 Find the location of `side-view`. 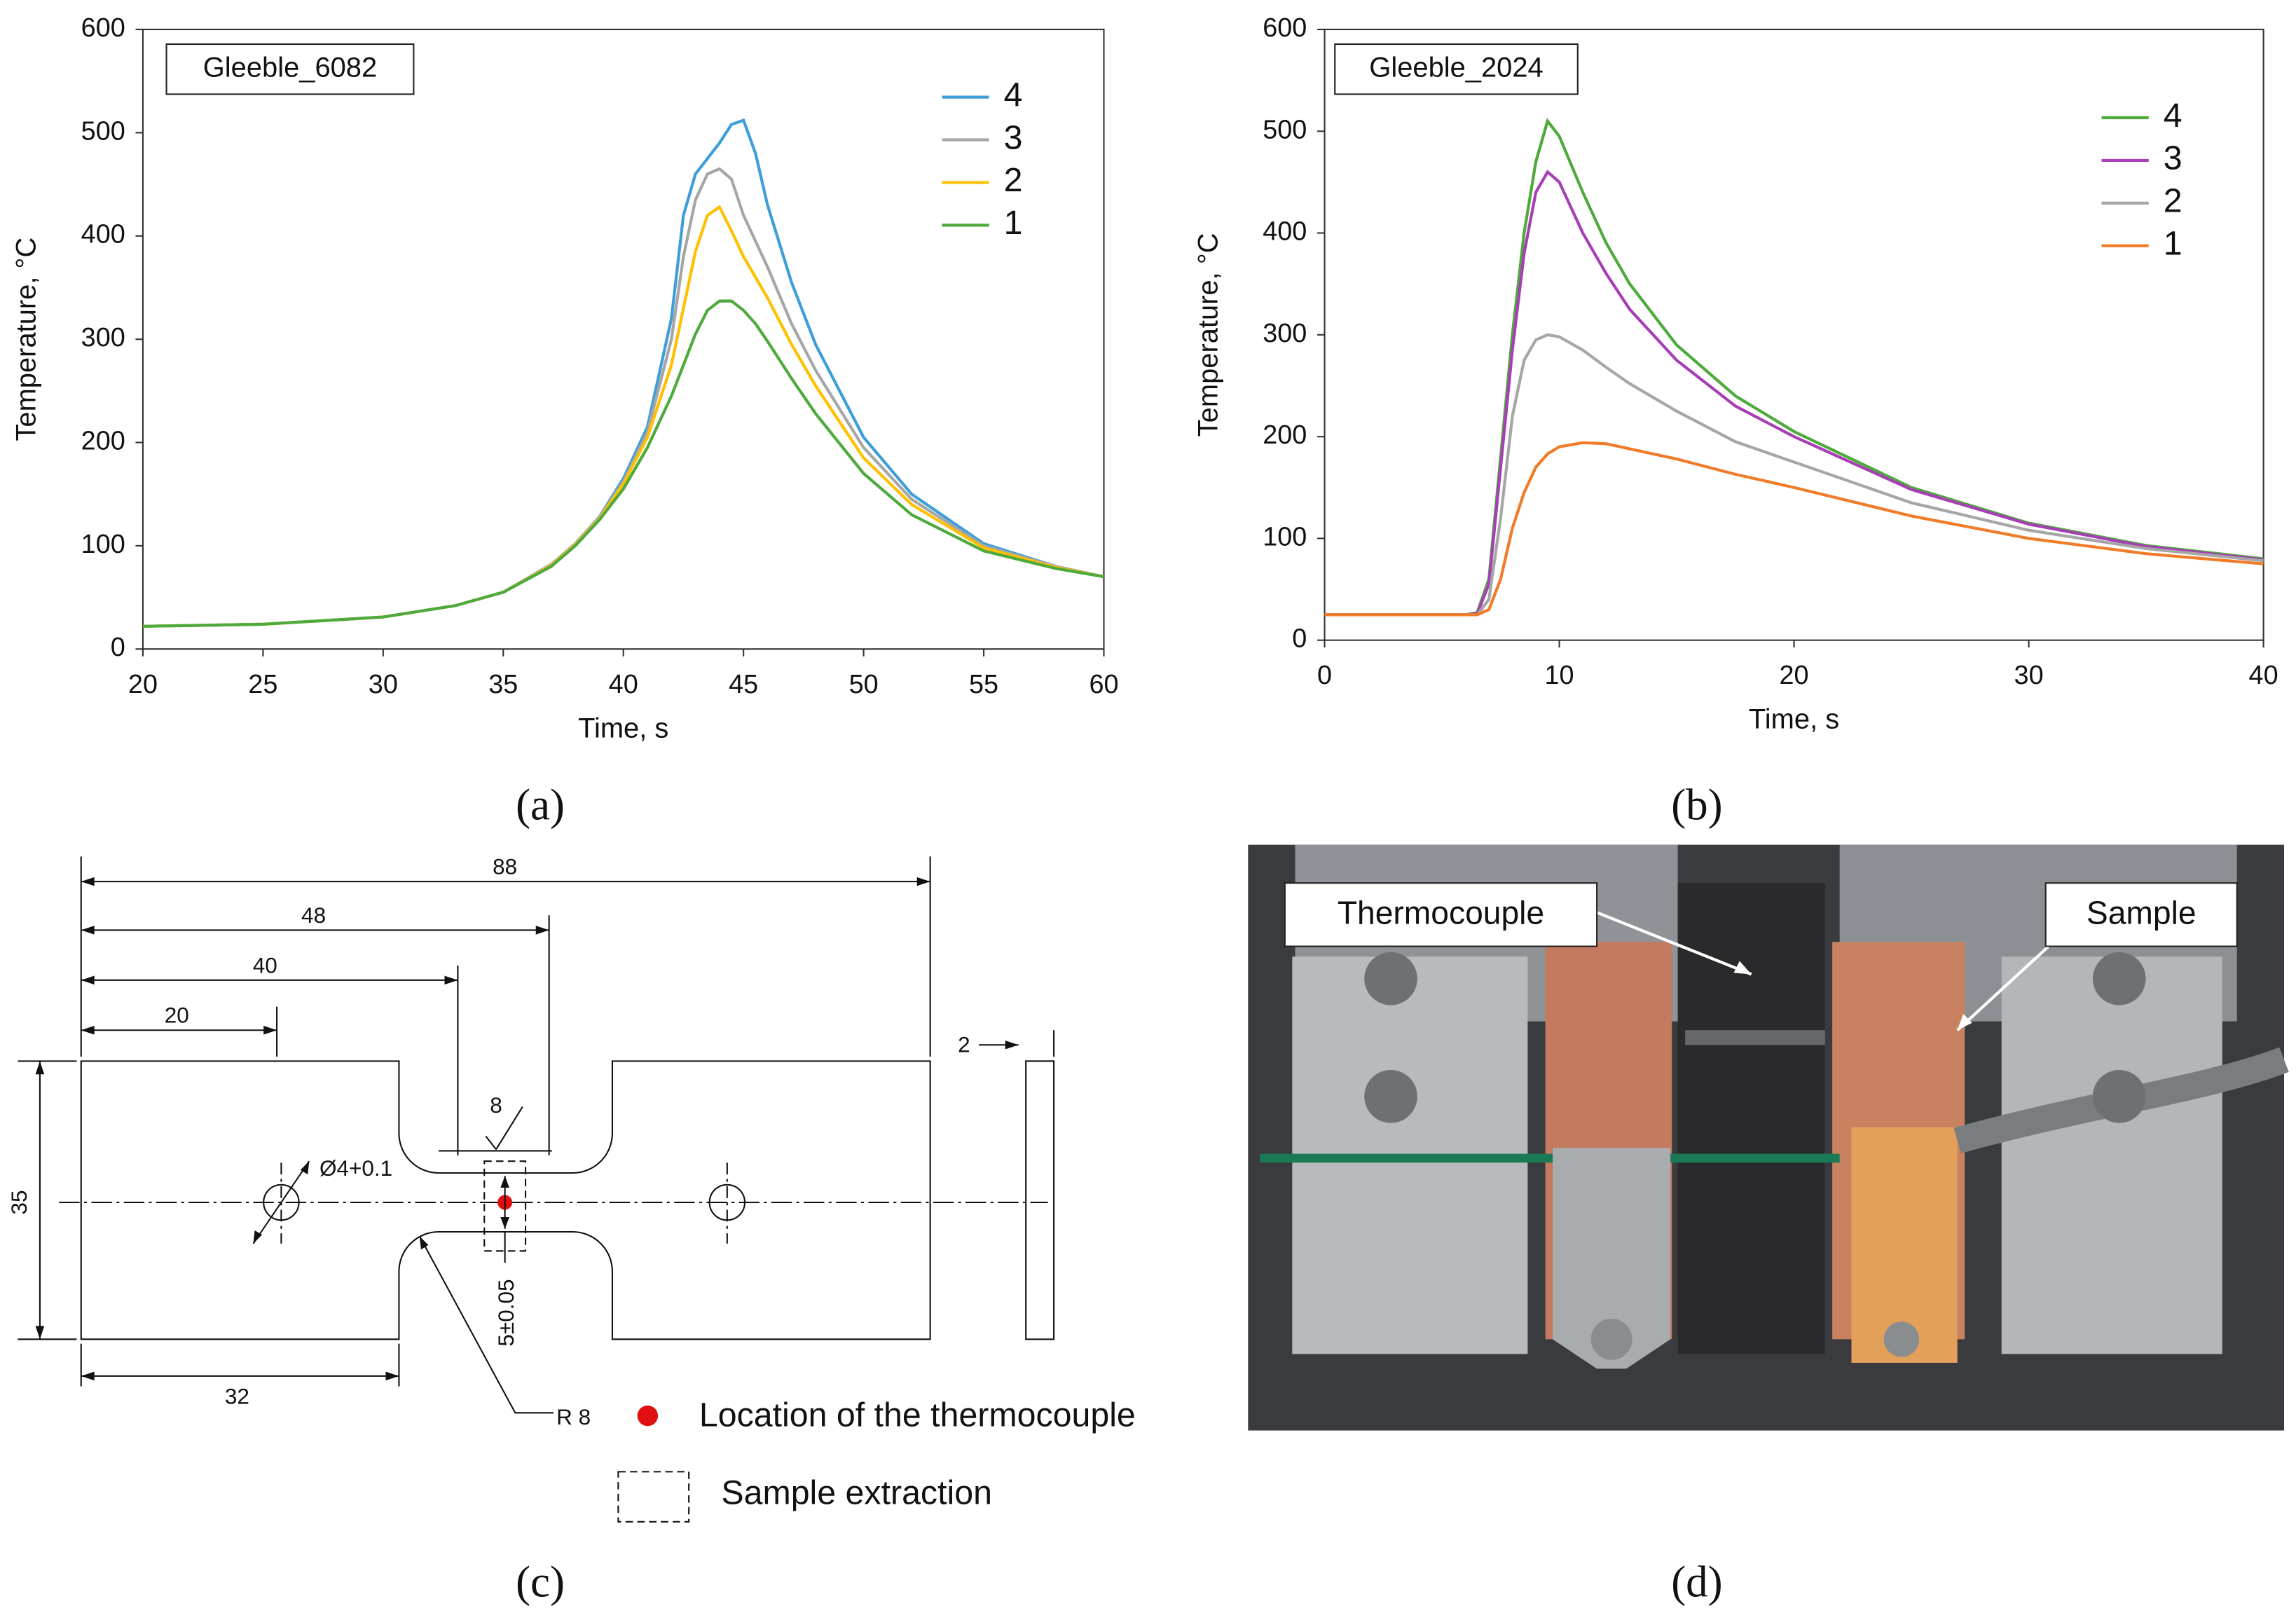

side-view is located at coordinates (1040, 1200).